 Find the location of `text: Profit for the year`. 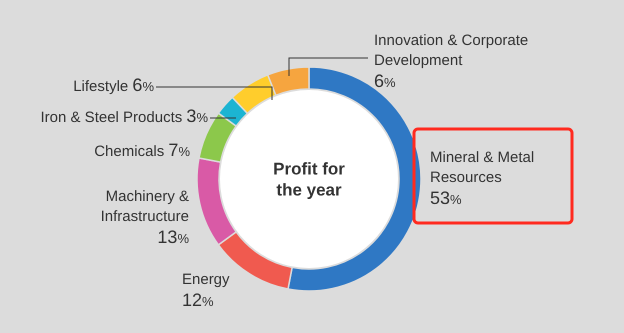

text: Profit for the year is located at coordinates (309, 180).